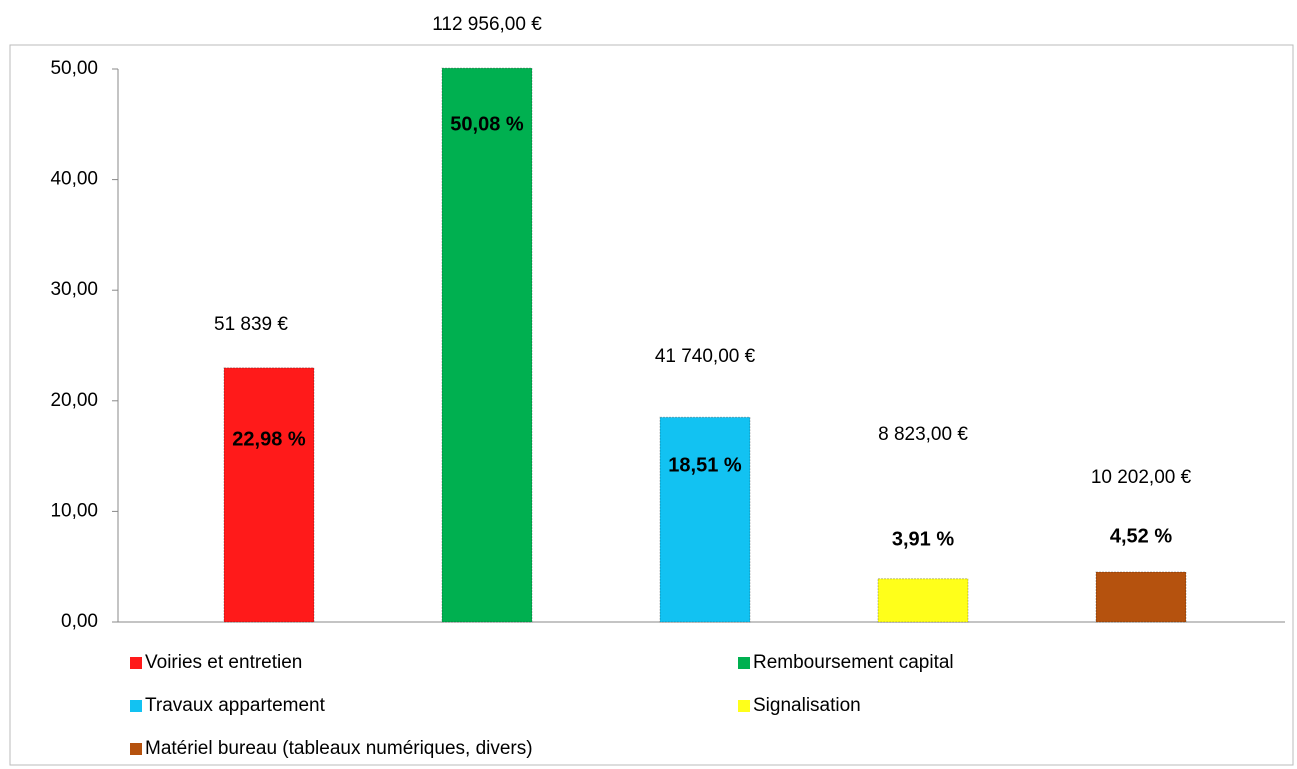  What do you see at coordinates (487, 24) in the screenshot?
I see `amount-label: 112 956,00 €` at bounding box center [487, 24].